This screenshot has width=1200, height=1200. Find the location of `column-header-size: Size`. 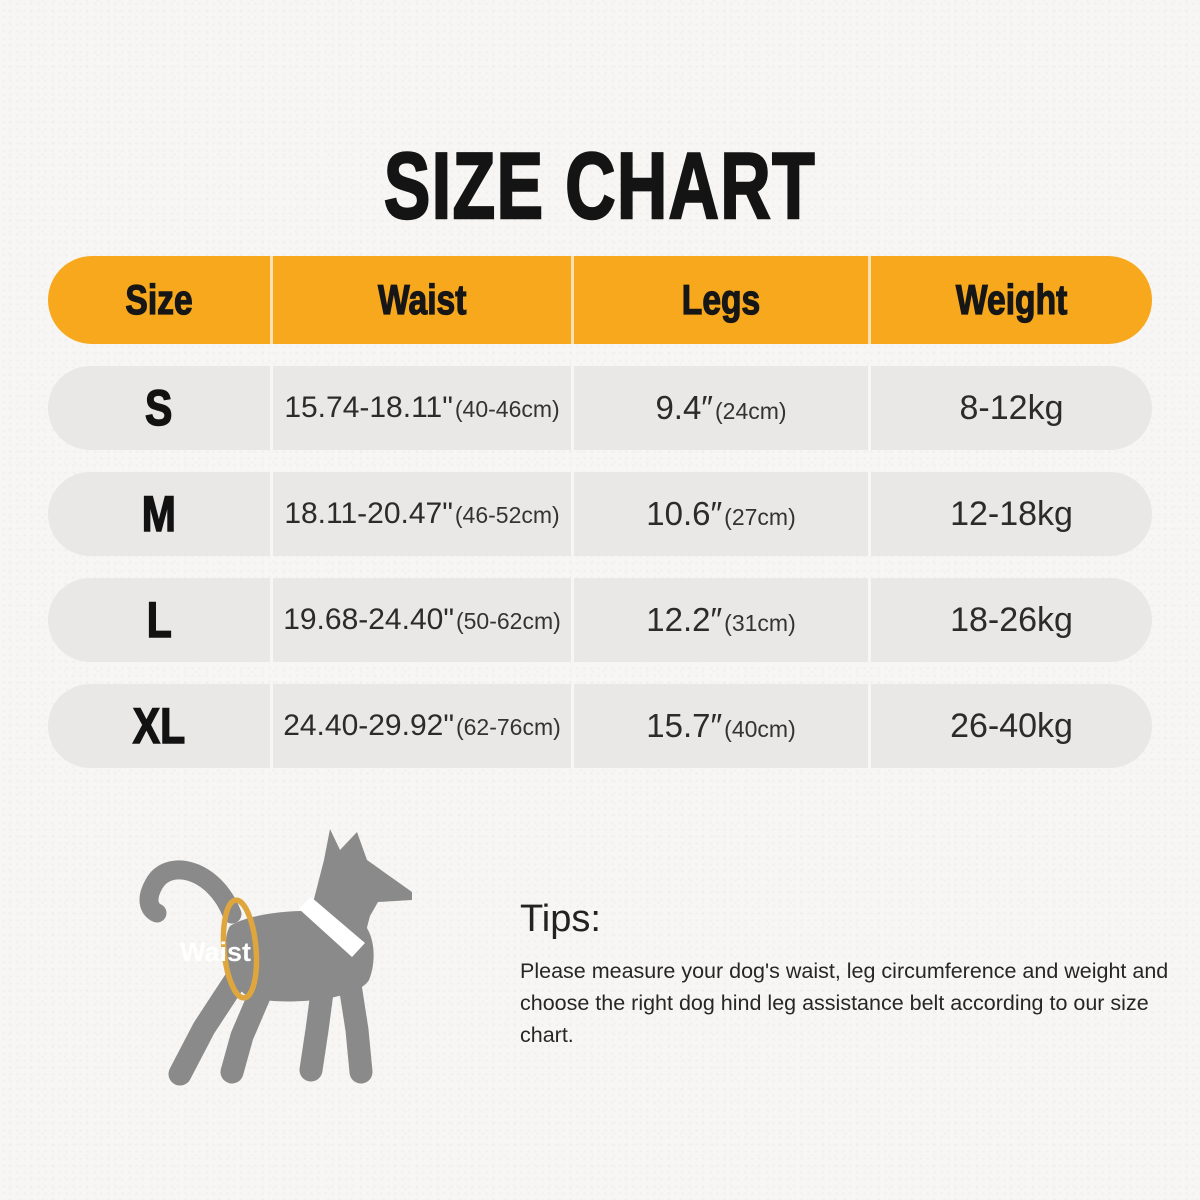

column-header-size: Size is located at coordinates (159, 299).